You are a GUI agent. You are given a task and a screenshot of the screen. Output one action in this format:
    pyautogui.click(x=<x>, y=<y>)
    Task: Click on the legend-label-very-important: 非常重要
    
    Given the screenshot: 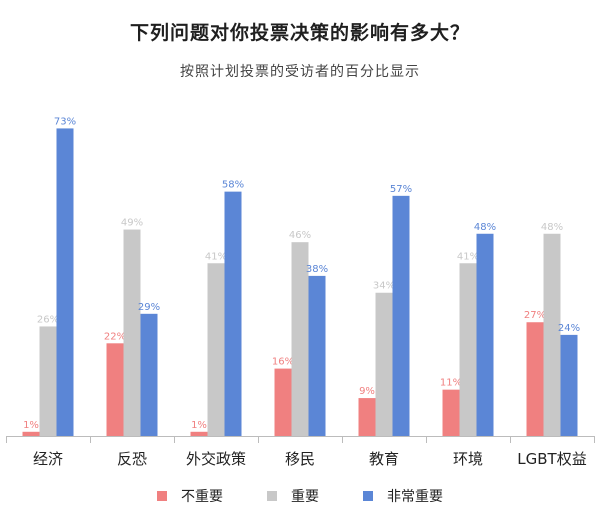 What is the action you would take?
    pyautogui.click(x=415, y=497)
    